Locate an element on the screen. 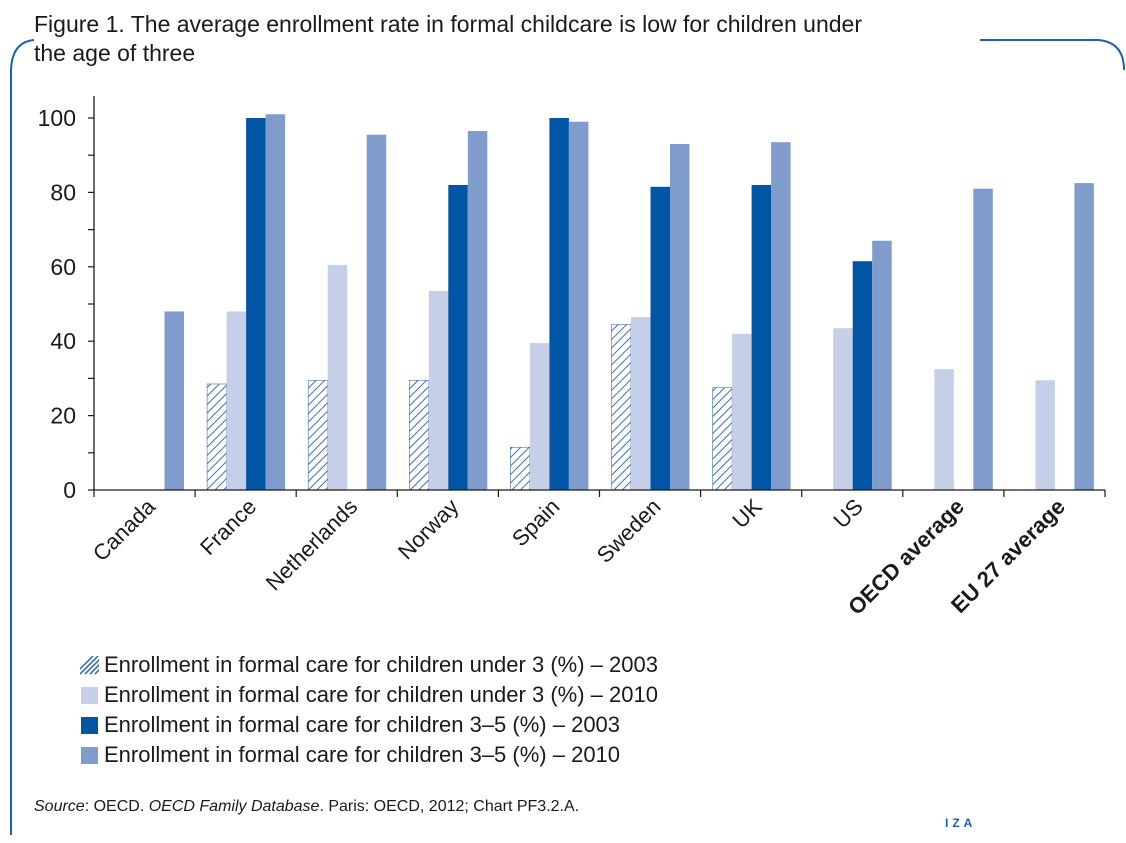 Image resolution: width=1126 pixels, height=843 pixels. bar-age3_5_2010-uk is located at coordinates (781, 316).